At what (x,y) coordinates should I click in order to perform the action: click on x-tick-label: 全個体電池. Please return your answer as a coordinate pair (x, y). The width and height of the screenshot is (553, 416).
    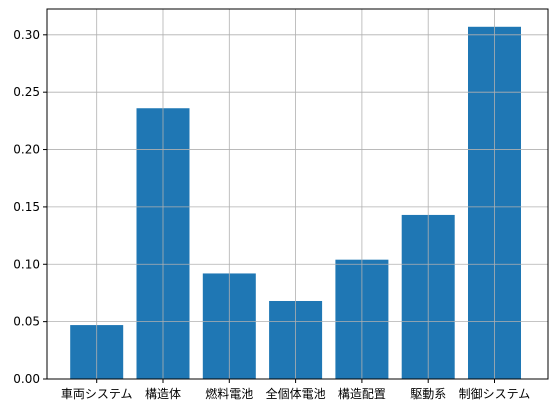
    Looking at the image, I should click on (296, 393).